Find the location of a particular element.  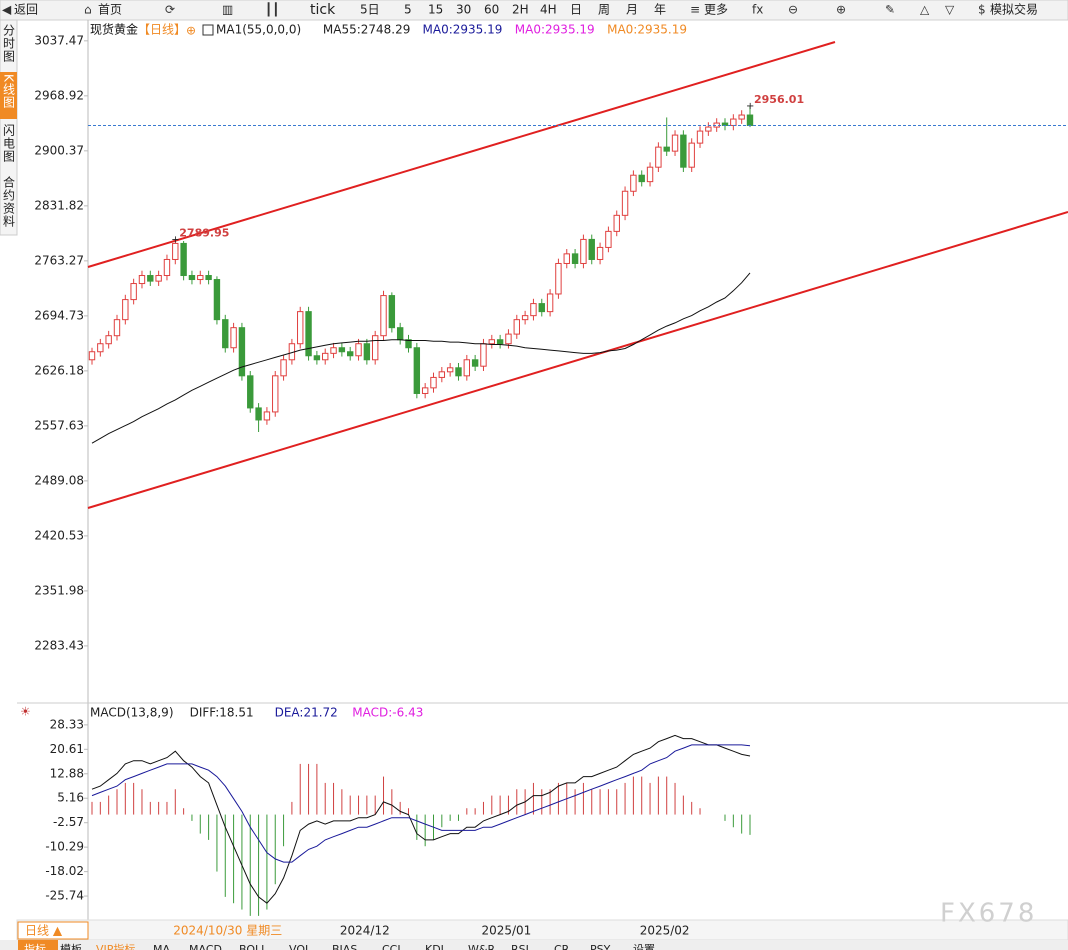

legend-entry: MACD(13,8,9) is located at coordinates (132, 713).